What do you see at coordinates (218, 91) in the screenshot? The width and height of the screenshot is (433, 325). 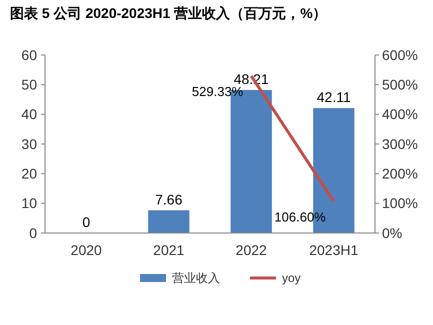 I see `data-label: 529.33%` at bounding box center [218, 91].